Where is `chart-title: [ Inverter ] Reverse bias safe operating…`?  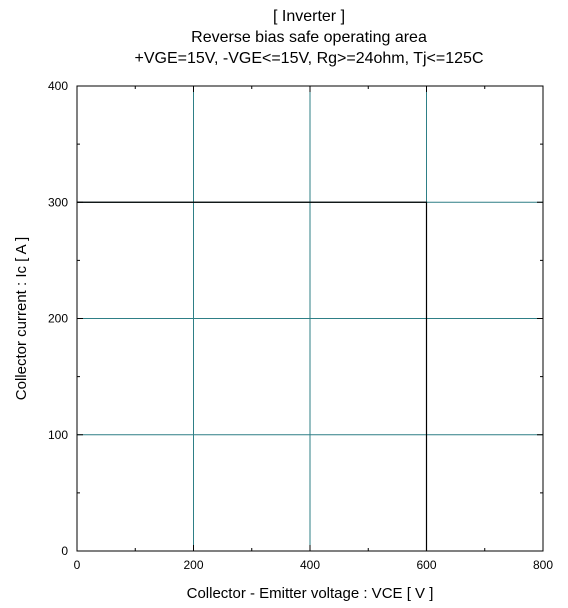
chart-title: [ Inverter ] Reverse bias safe operating… is located at coordinates (284, 37).